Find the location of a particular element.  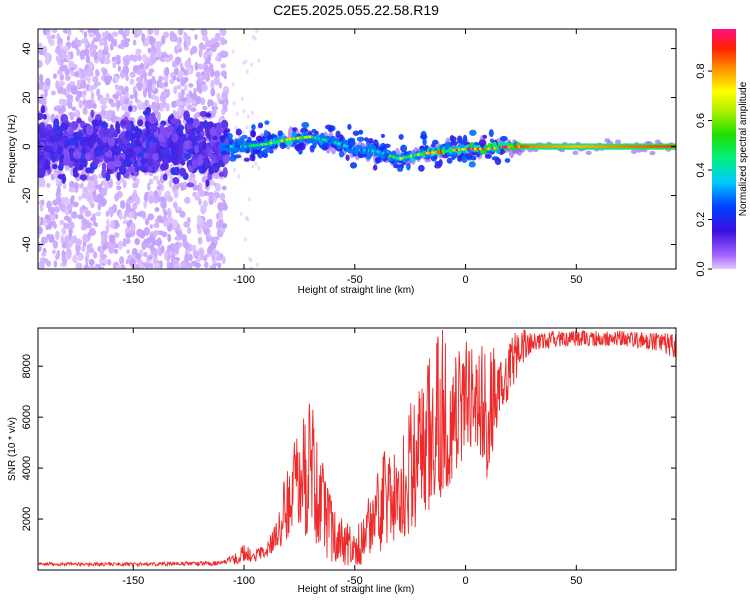

spectrogram-y-tick-label: 20 is located at coordinates (27, 97).